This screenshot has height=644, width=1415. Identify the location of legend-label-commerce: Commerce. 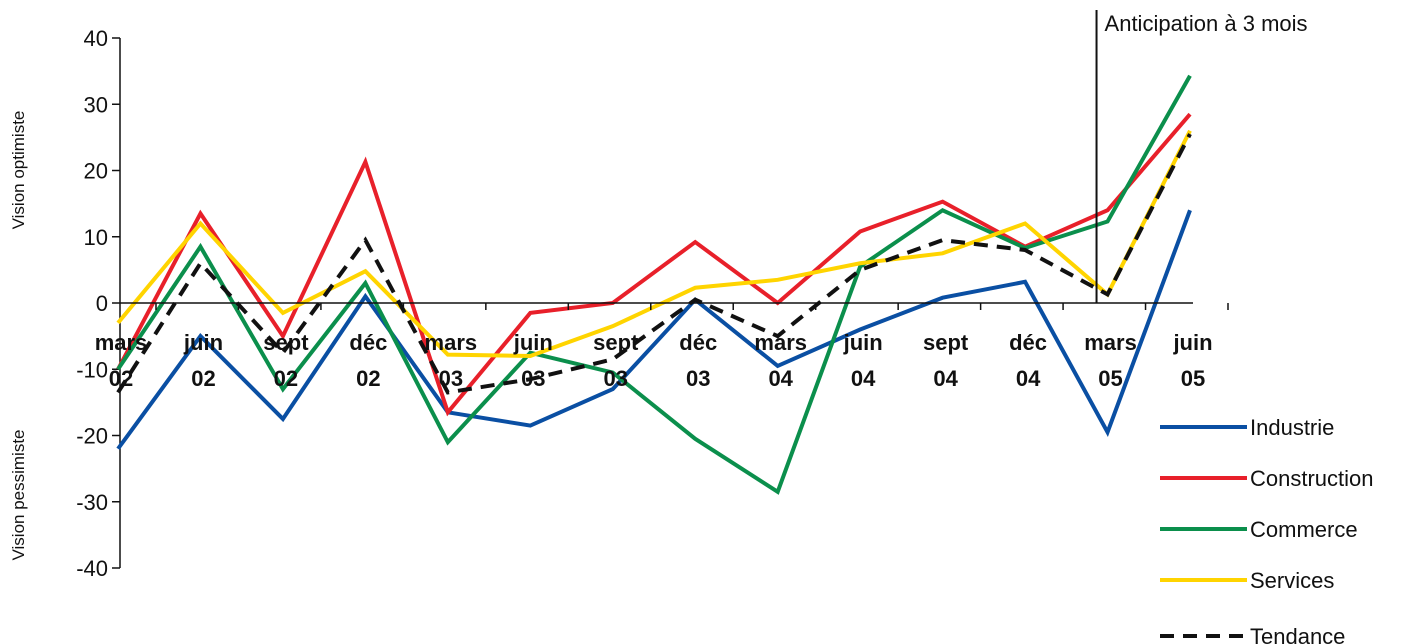
(1304, 529).